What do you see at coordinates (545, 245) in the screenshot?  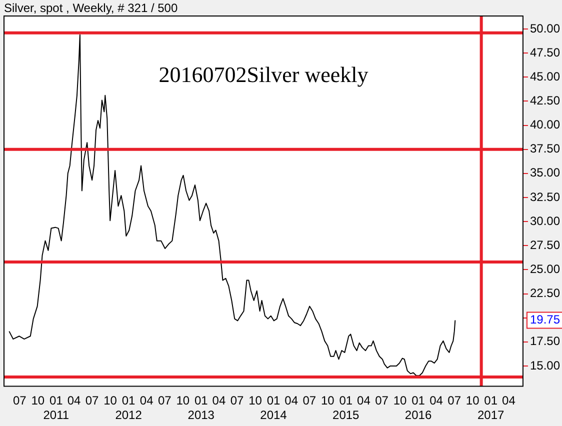 I see `y-tick-label: 27.50` at bounding box center [545, 245].